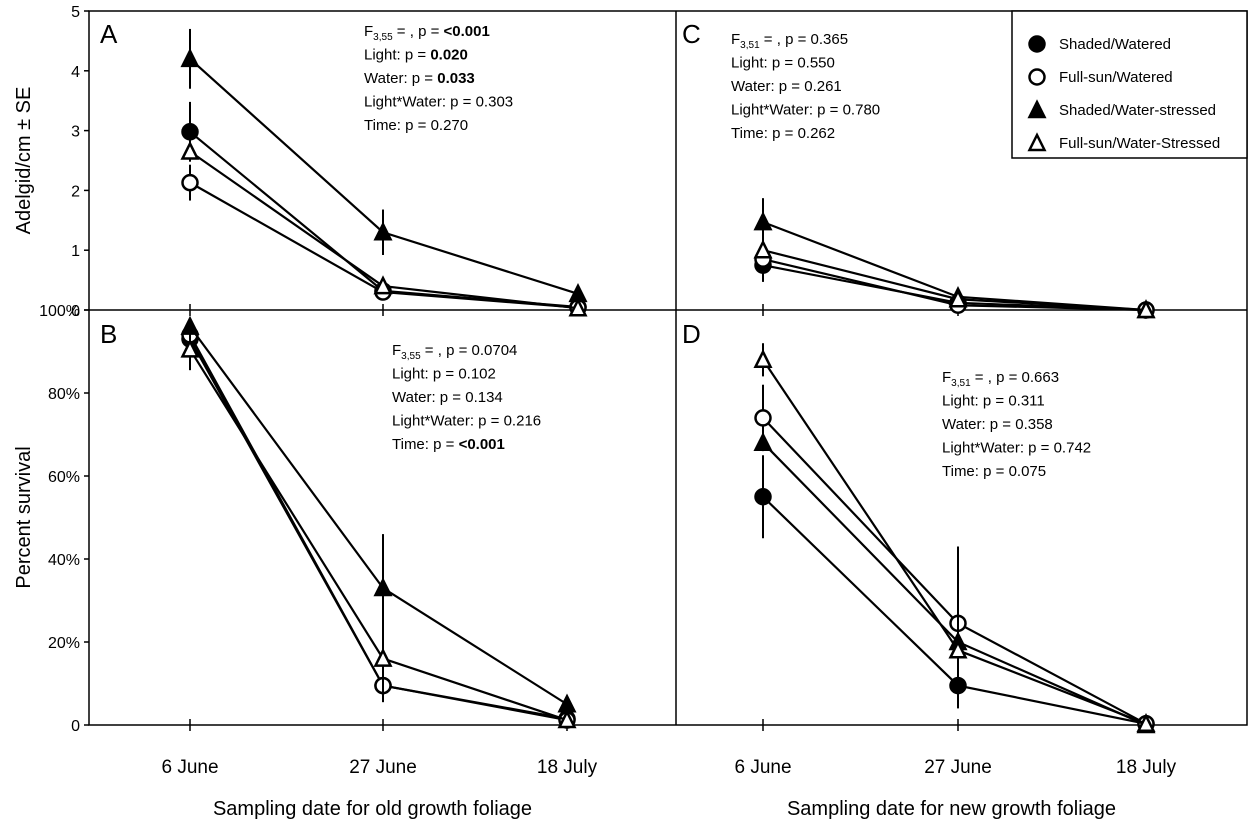 The height and width of the screenshot is (825, 1256). I want to click on y-tick-label: 60%, so click(64, 477).